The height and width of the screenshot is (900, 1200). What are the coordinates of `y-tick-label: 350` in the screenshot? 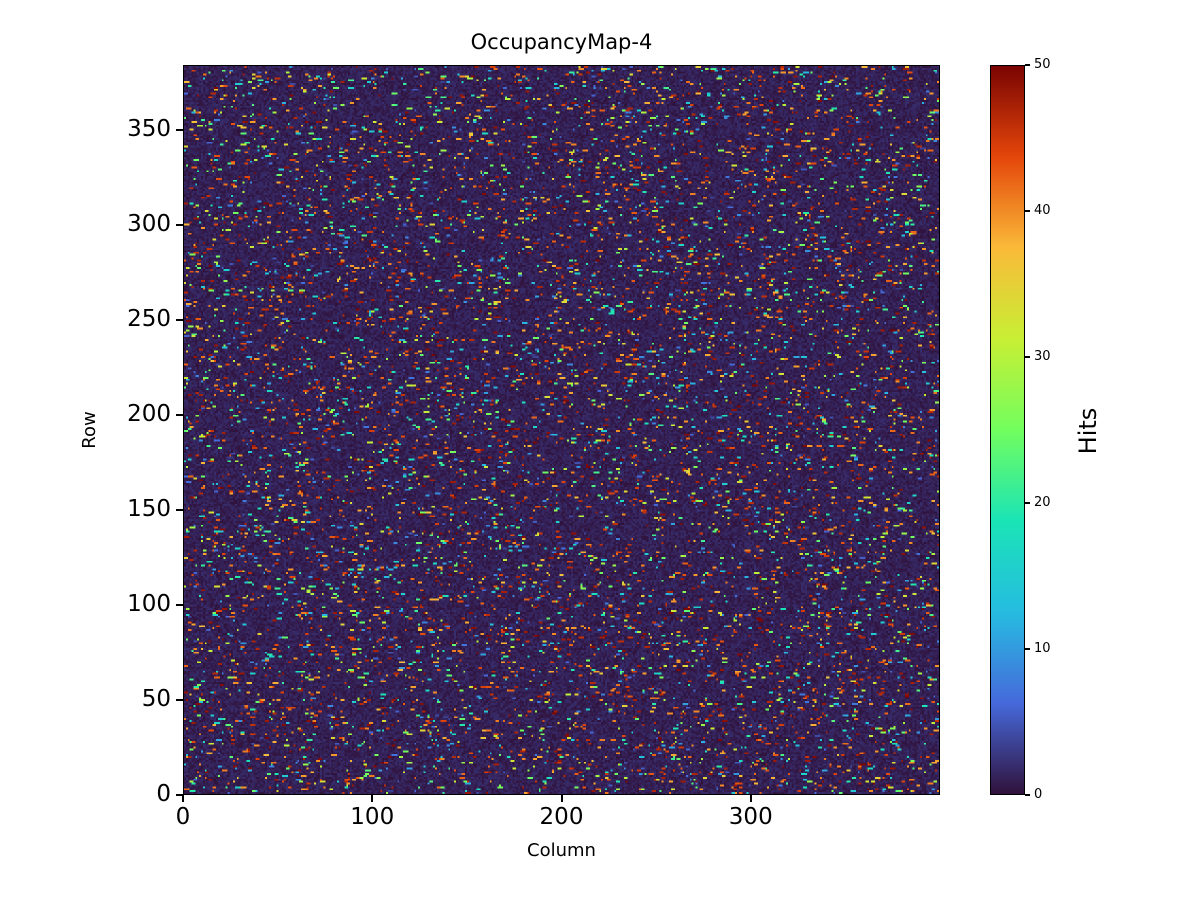 It's located at (149, 128).